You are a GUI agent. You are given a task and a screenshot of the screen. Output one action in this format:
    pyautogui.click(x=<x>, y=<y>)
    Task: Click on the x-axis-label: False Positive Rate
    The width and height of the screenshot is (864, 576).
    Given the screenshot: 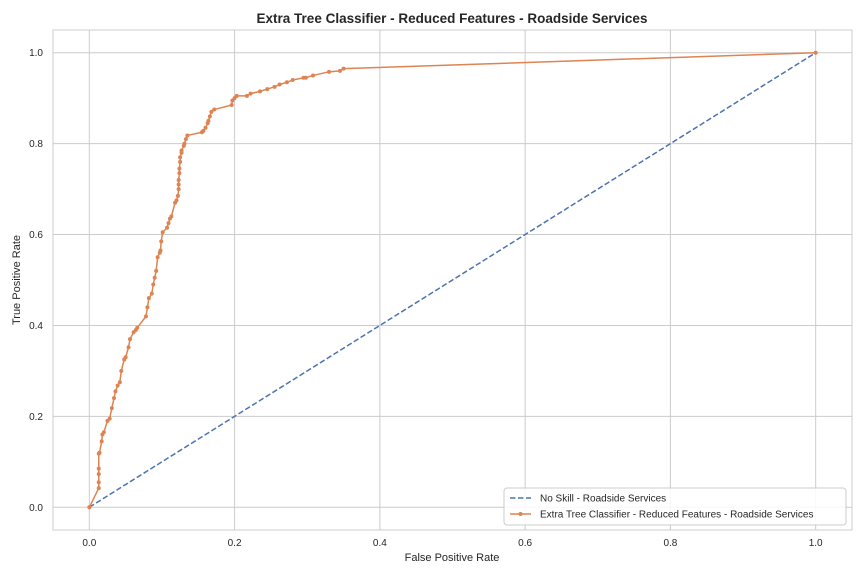 What is the action you would take?
    pyautogui.click(x=452, y=558)
    